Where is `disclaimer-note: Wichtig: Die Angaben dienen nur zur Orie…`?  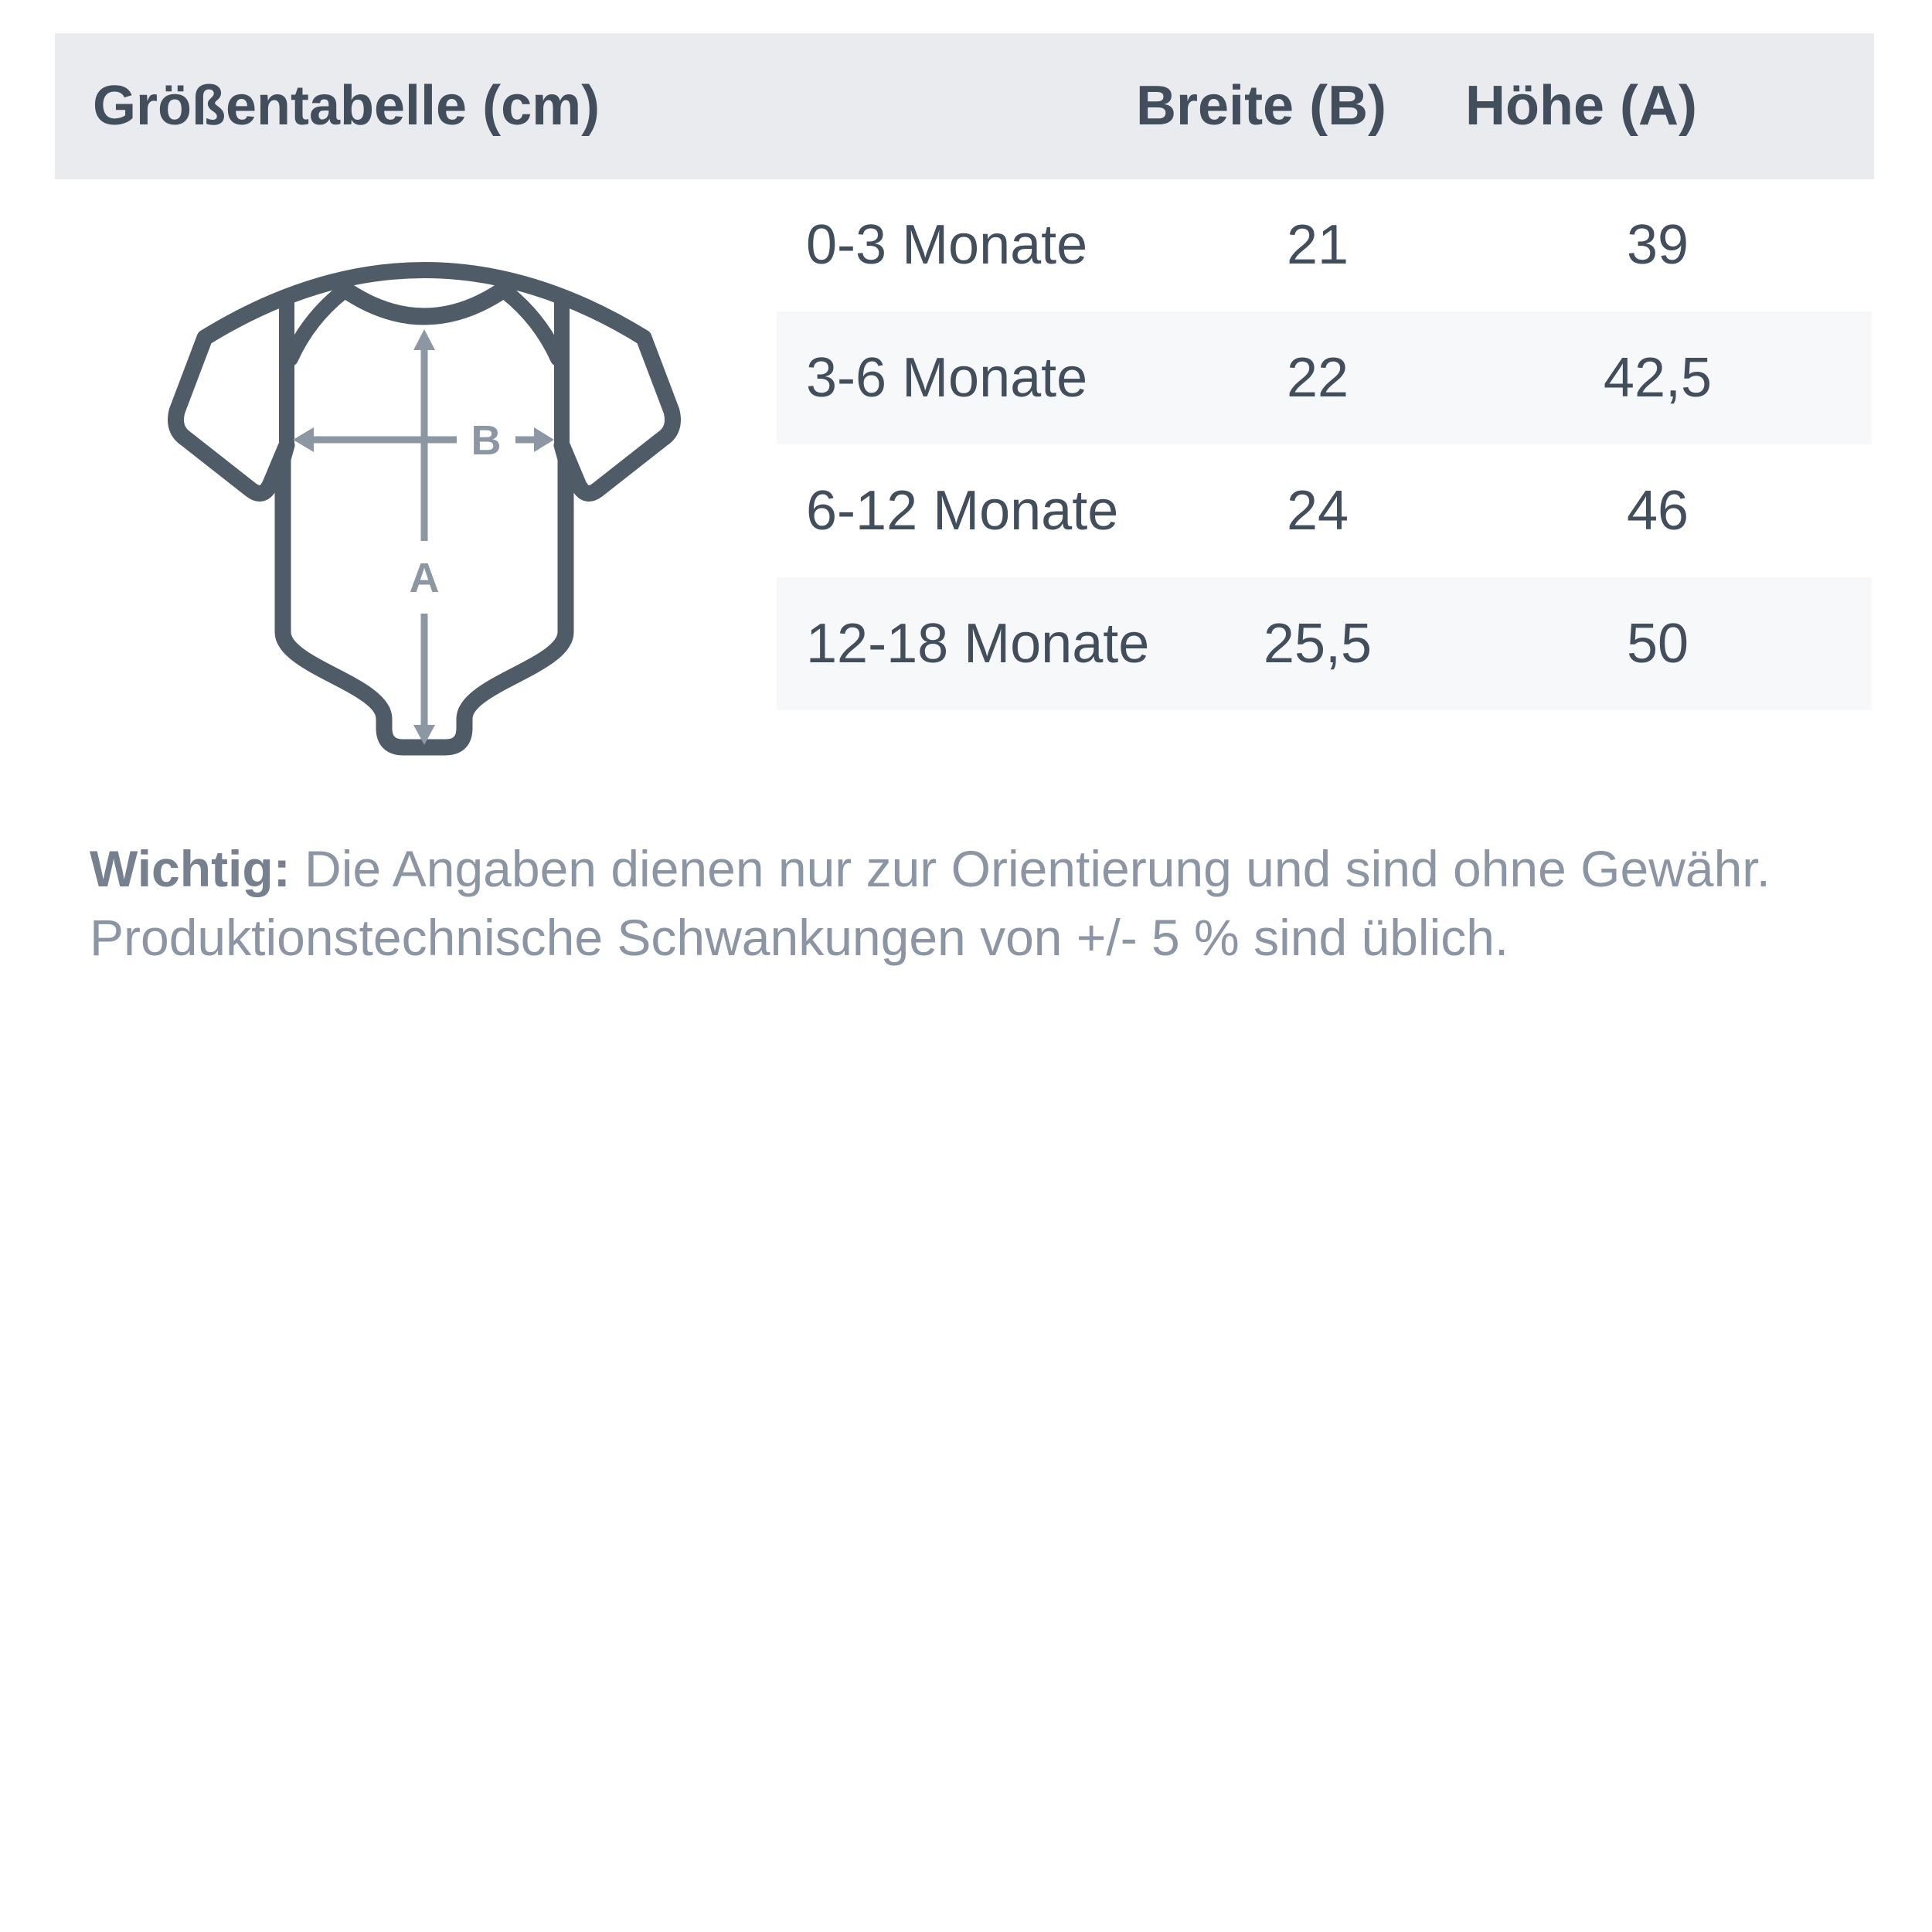 disclaimer-note: Wichtig: Die Angaben dienen nur zur Orie… is located at coordinates (978, 904).